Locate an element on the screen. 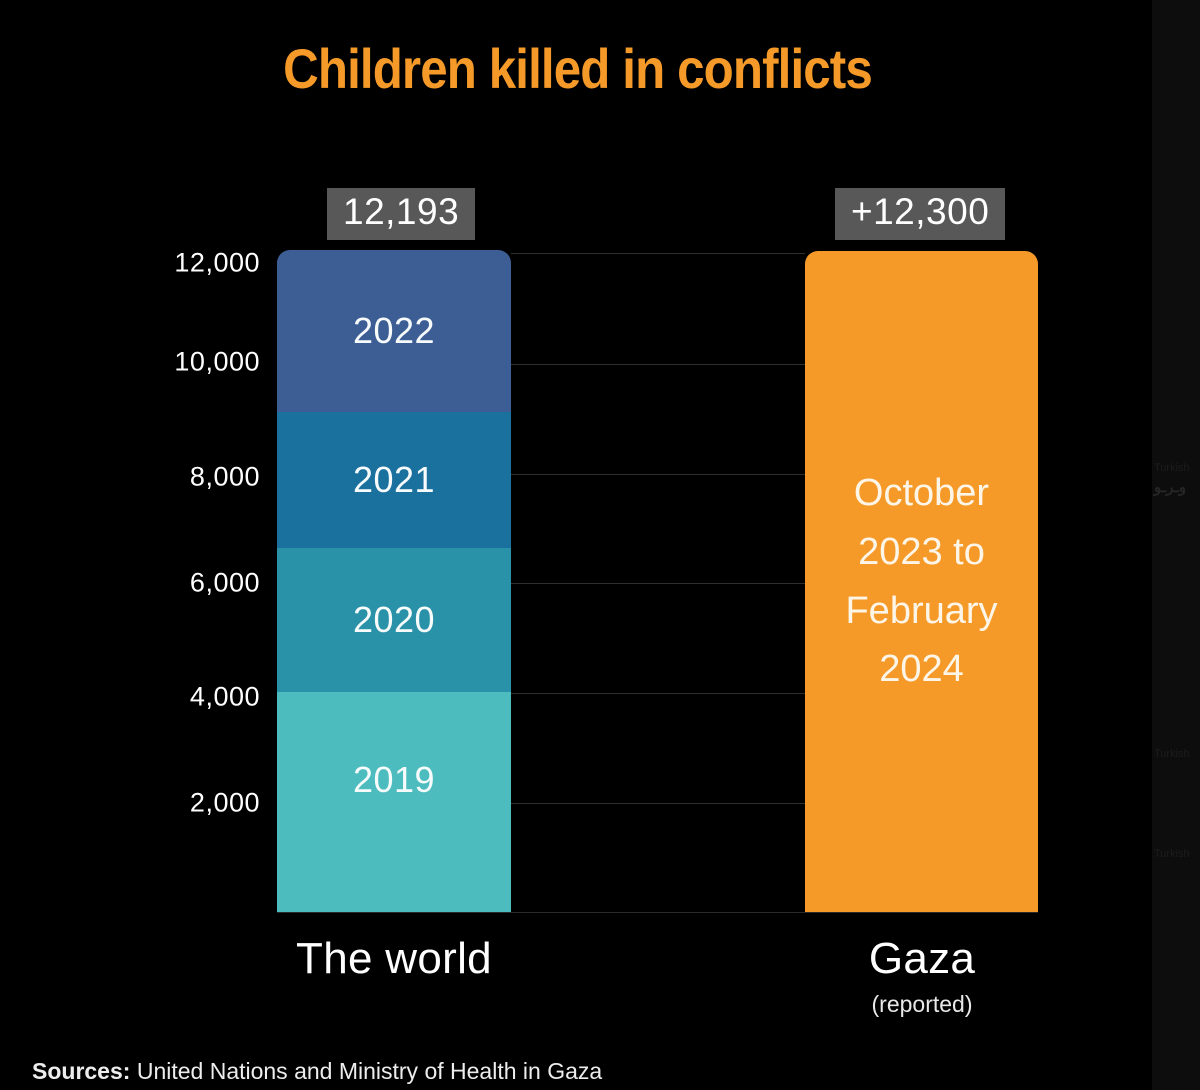 This screenshot has height=1090, width=1200. bar-gaza-period-label: October 2023 to February 2024 is located at coordinates (921, 581).